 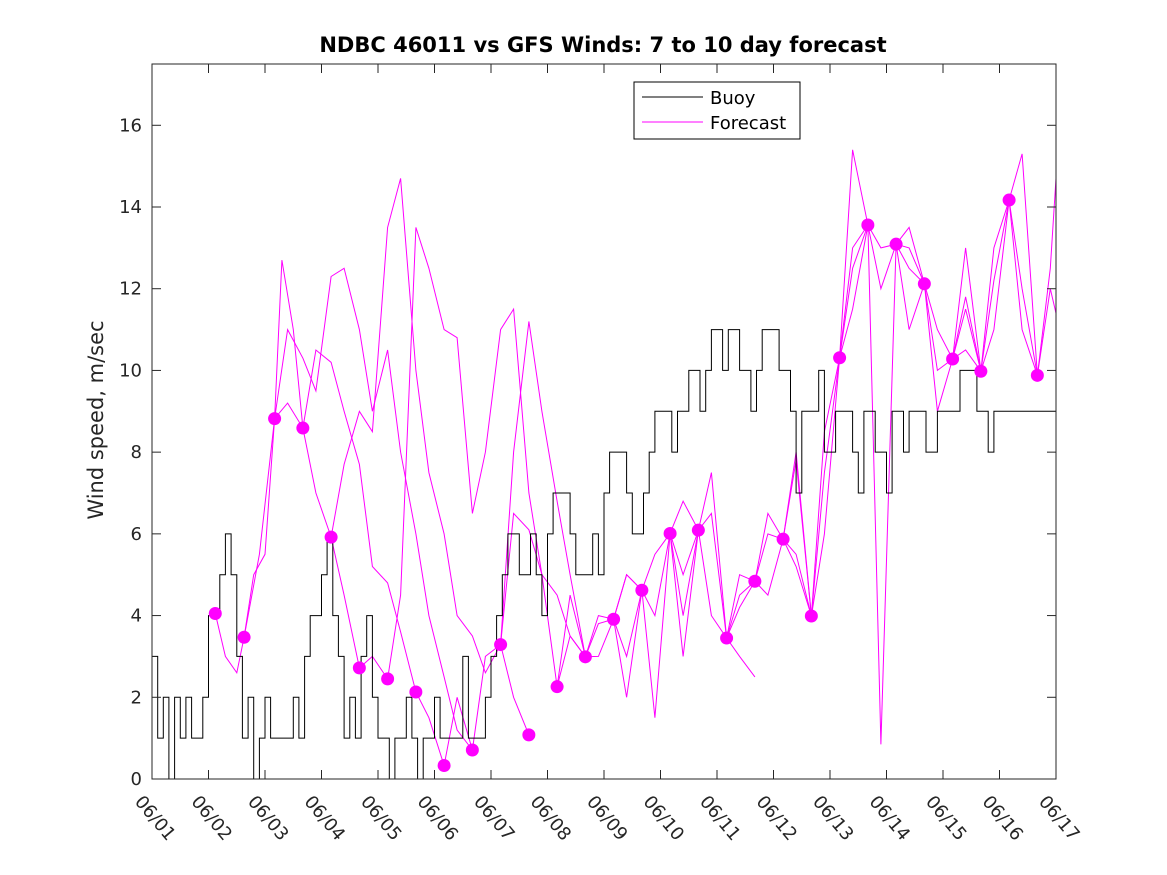 I want to click on y-tick-label: 12, so click(x=130, y=289).